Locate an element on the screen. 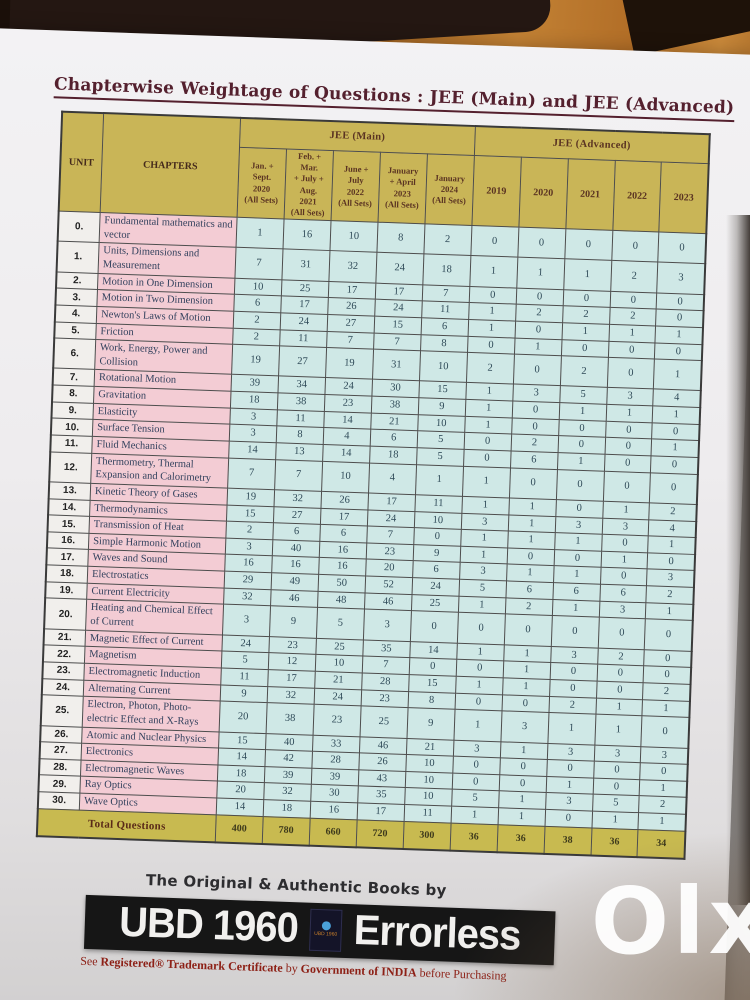 This screenshot has height=1000, width=750. main-value: 52 is located at coordinates (388, 585).